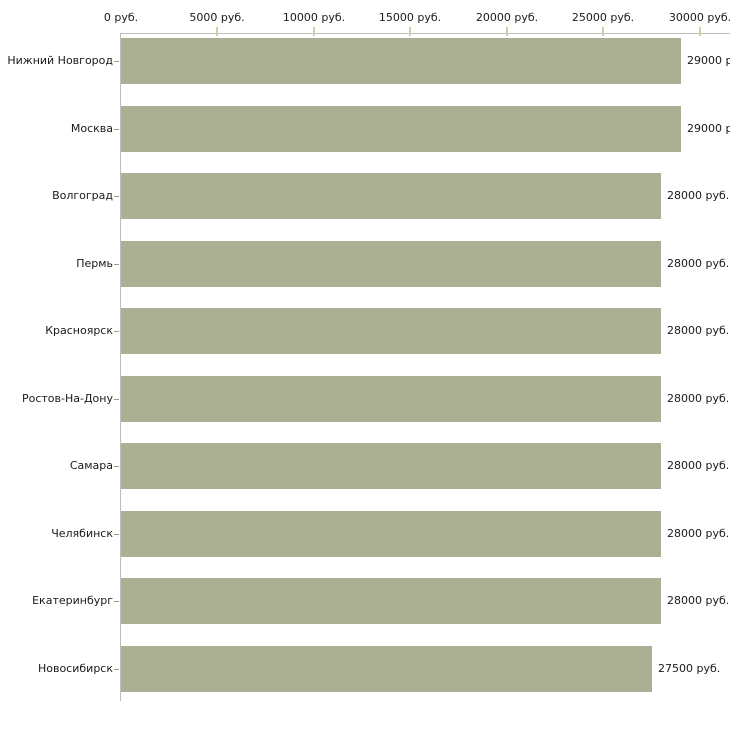 The image size is (730, 730). I want to click on x-tick-label: 10000 руб., so click(314, 17).